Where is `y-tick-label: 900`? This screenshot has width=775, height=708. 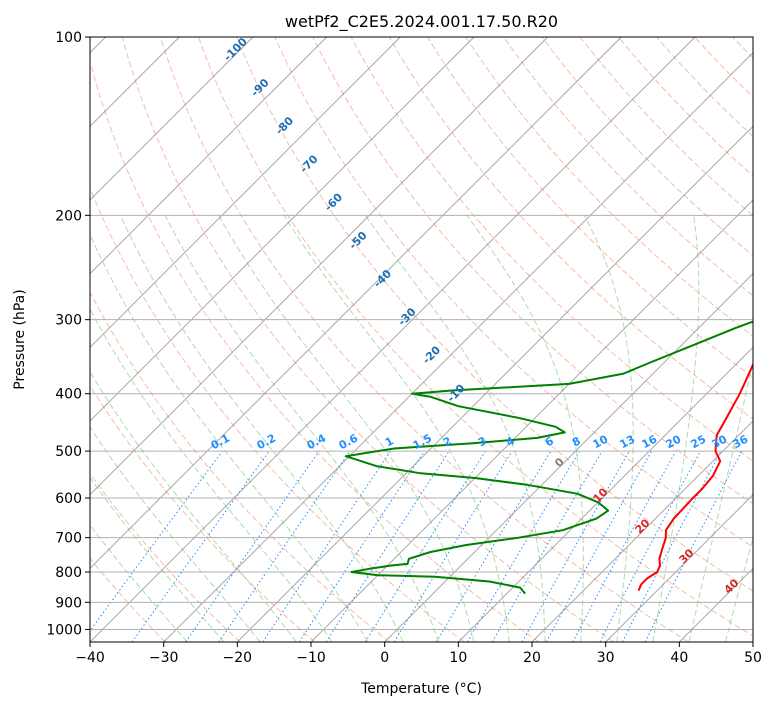 y-tick-label: 900 is located at coordinates (68, 603).